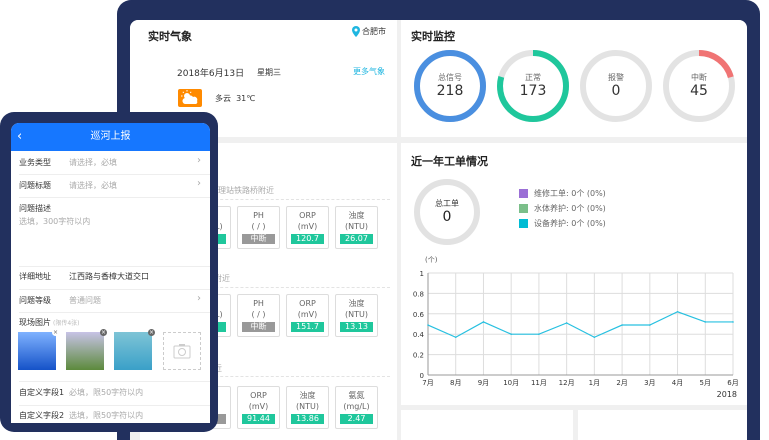 The width and height of the screenshot is (769, 440). I want to click on more-weather-link: 更多气象, so click(369, 71).